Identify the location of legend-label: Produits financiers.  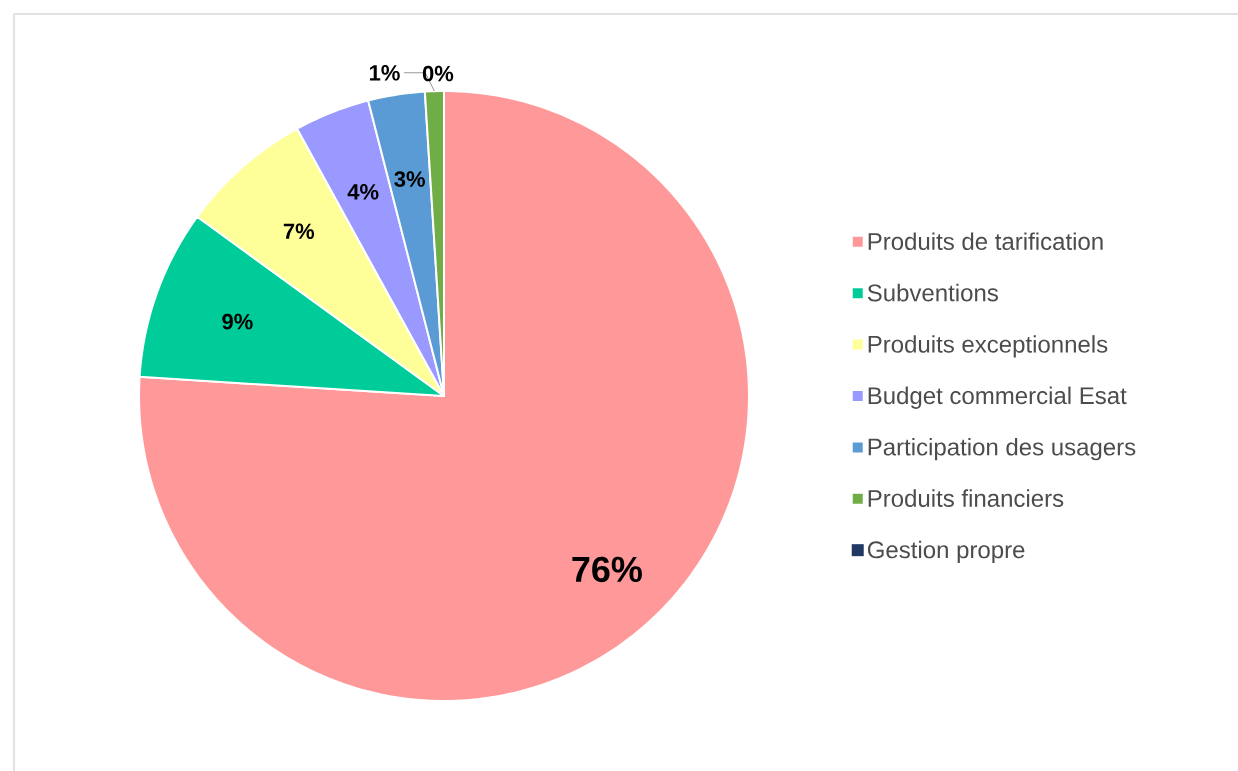
(966, 498).